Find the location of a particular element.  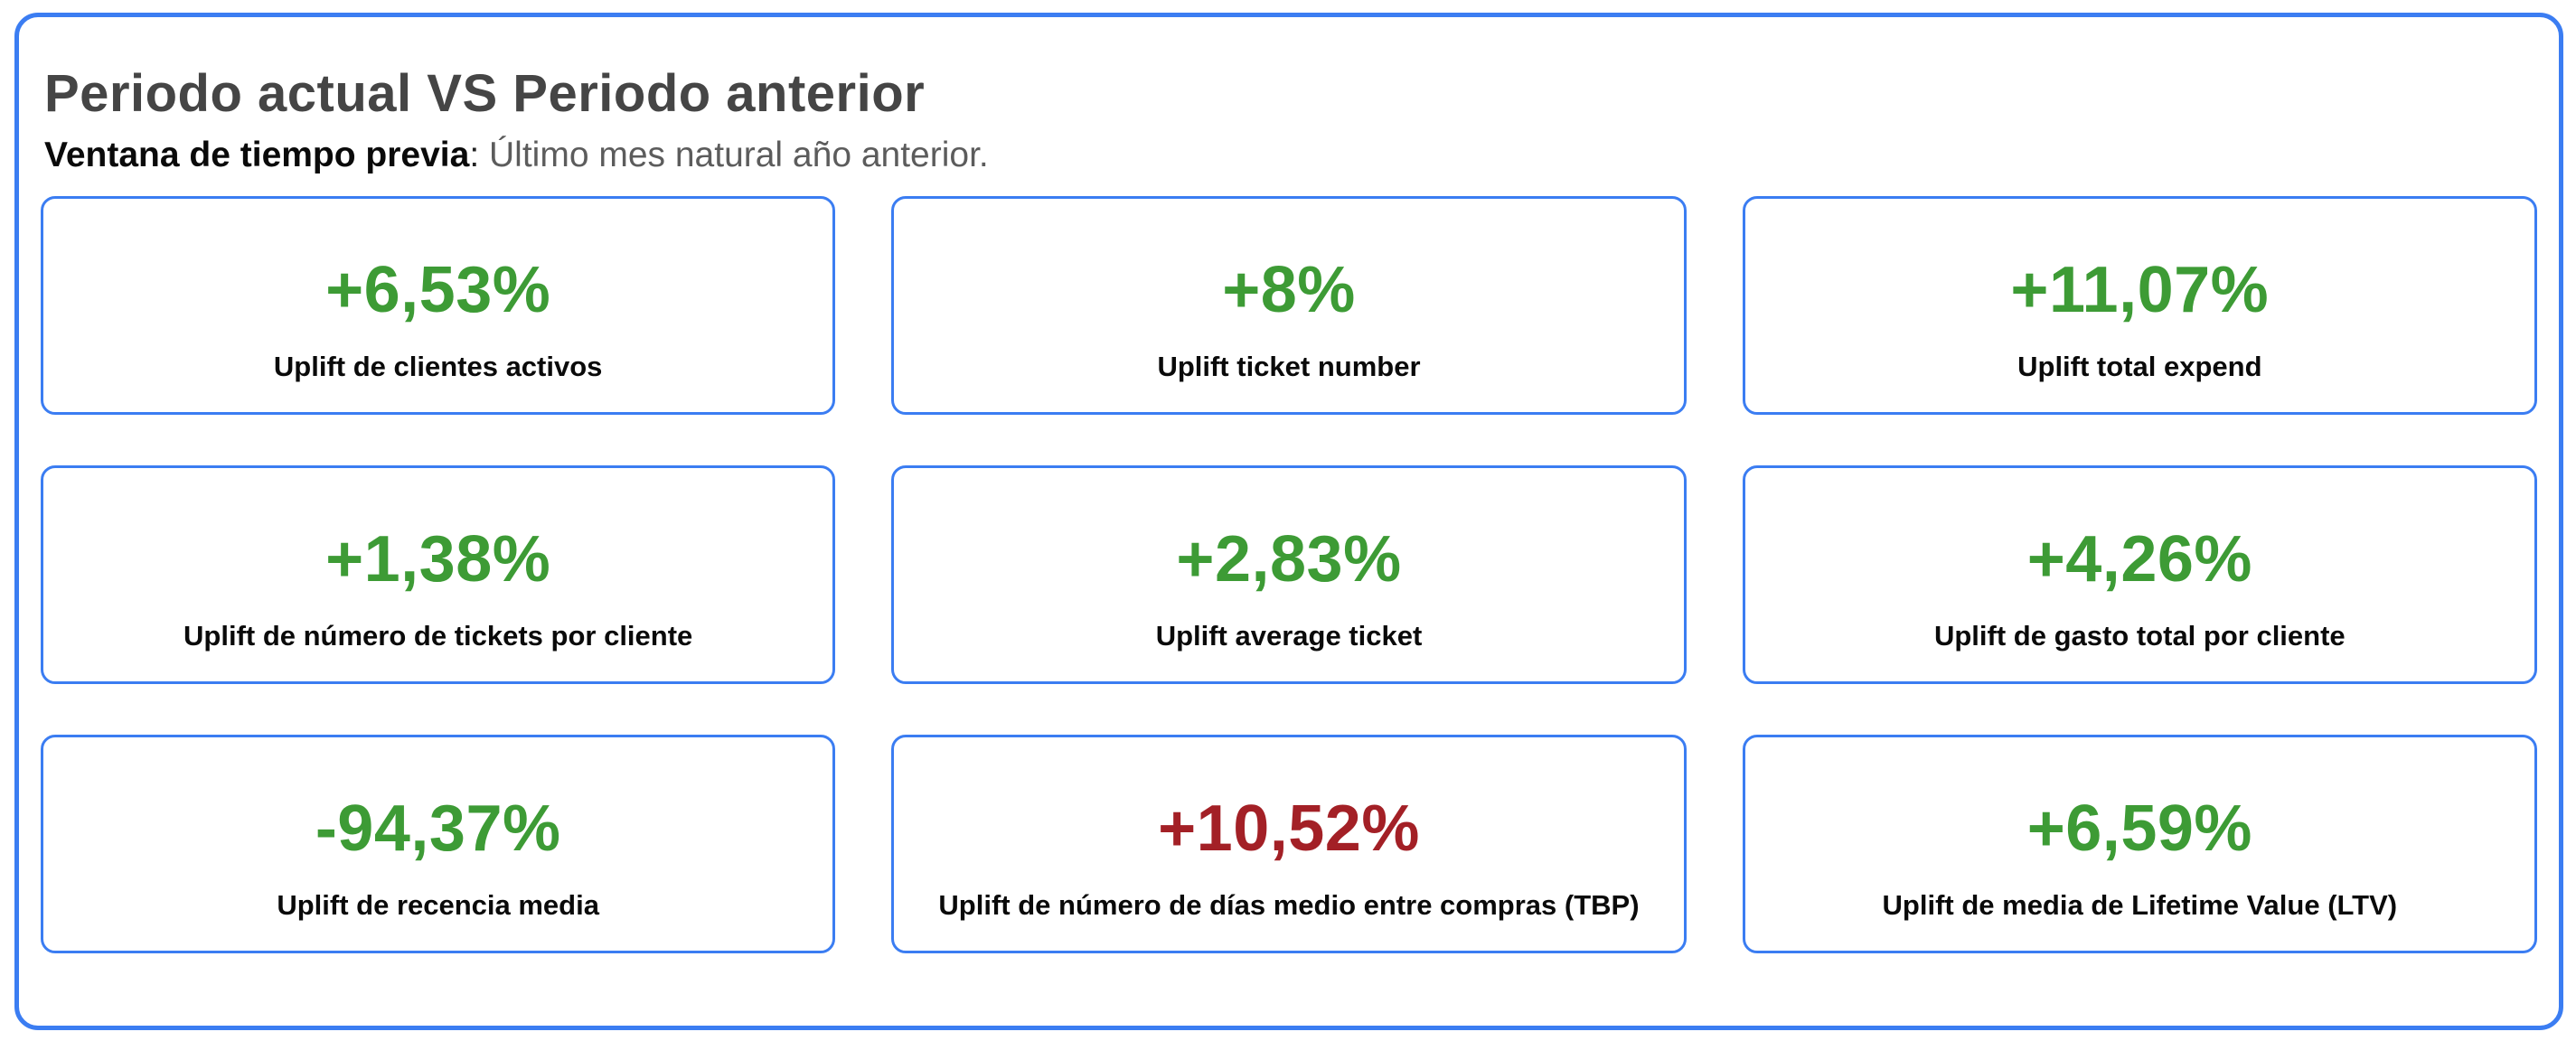

kpi-card: +8% Uplift ticket number is located at coordinates (1289, 306).